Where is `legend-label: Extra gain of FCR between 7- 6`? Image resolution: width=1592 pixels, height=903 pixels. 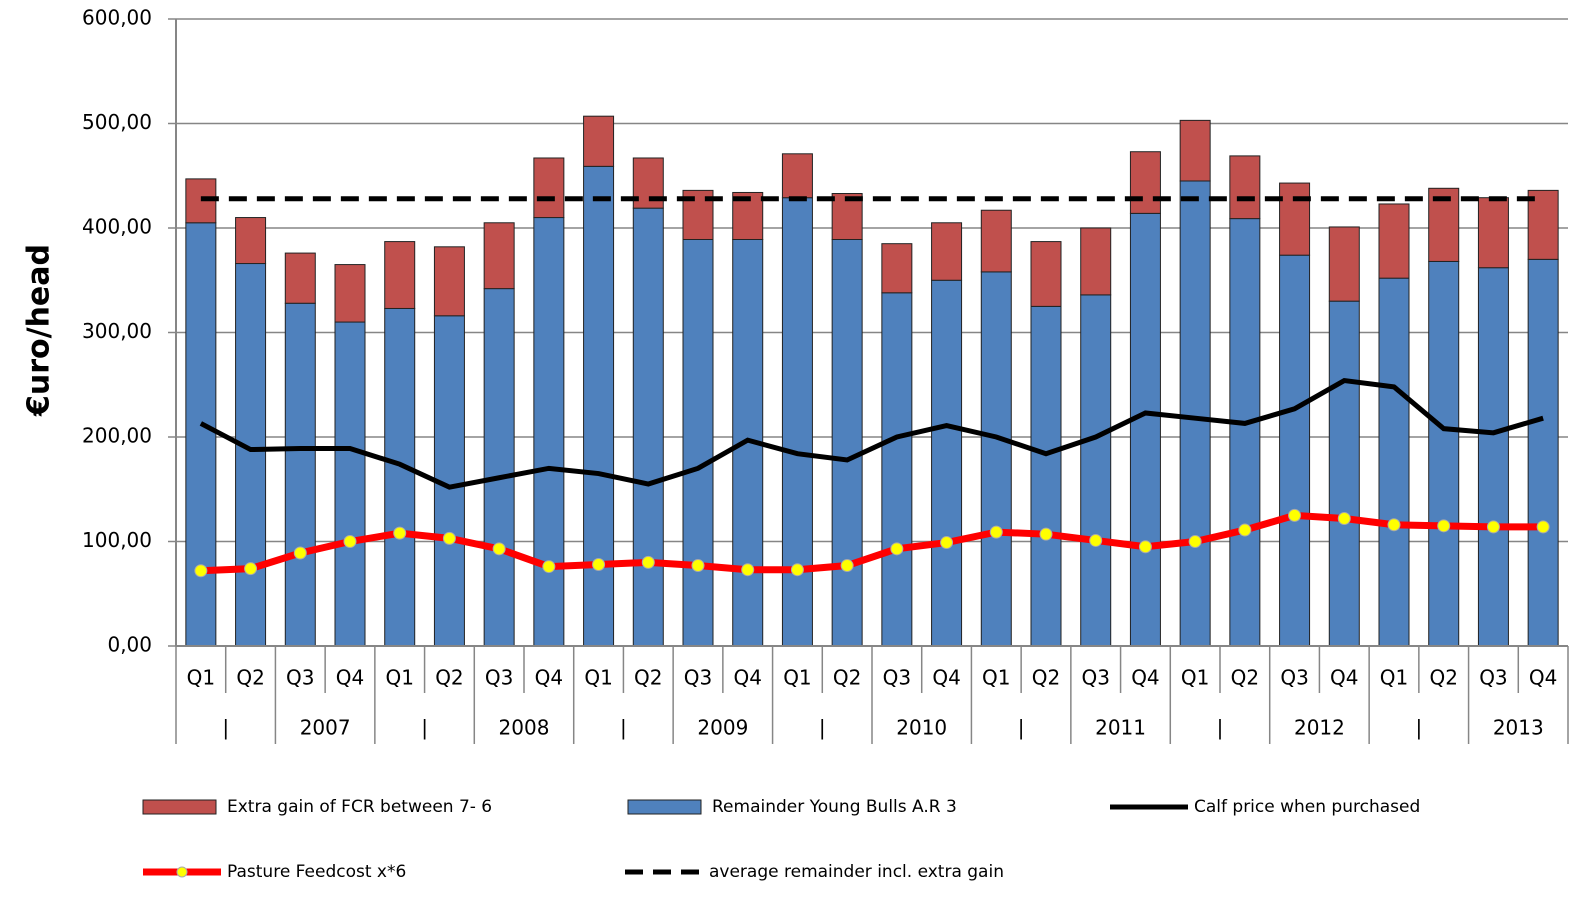 legend-label: Extra gain of FCR between 7- 6 is located at coordinates (359, 807).